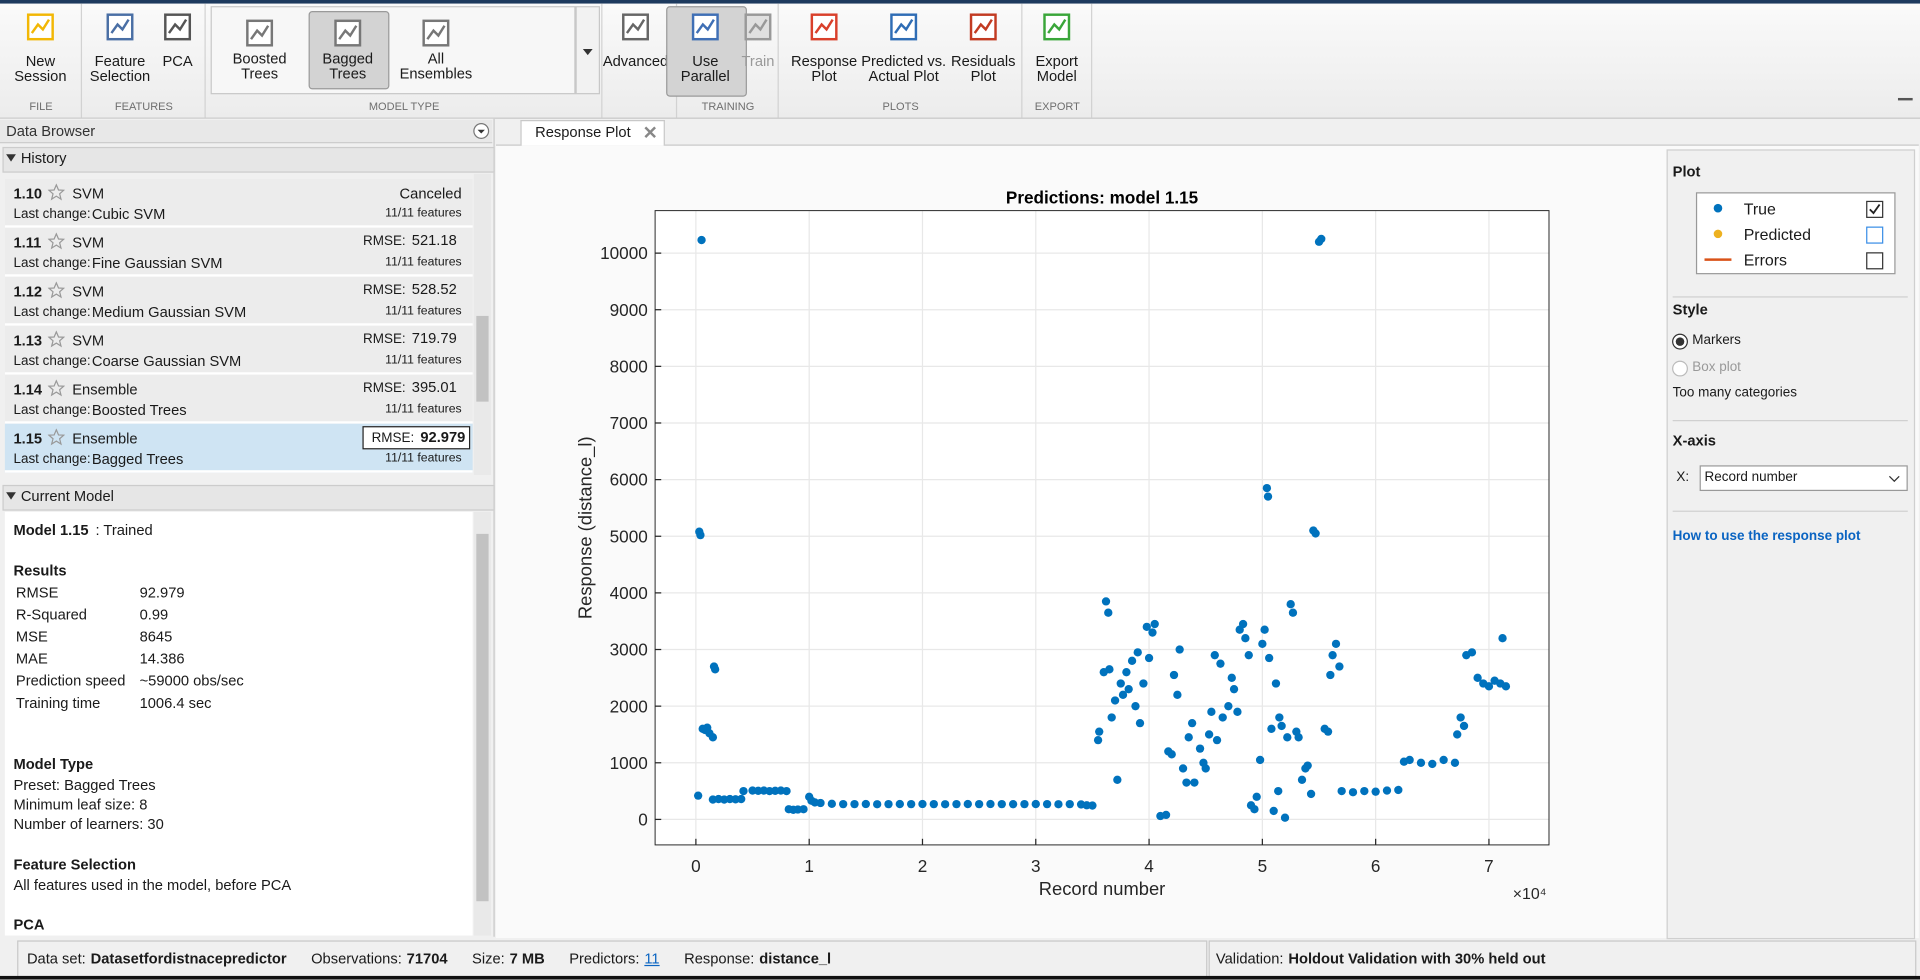 This screenshot has width=1920, height=980. What do you see at coordinates (43, 158) in the screenshot?
I see `section-header: History` at bounding box center [43, 158].